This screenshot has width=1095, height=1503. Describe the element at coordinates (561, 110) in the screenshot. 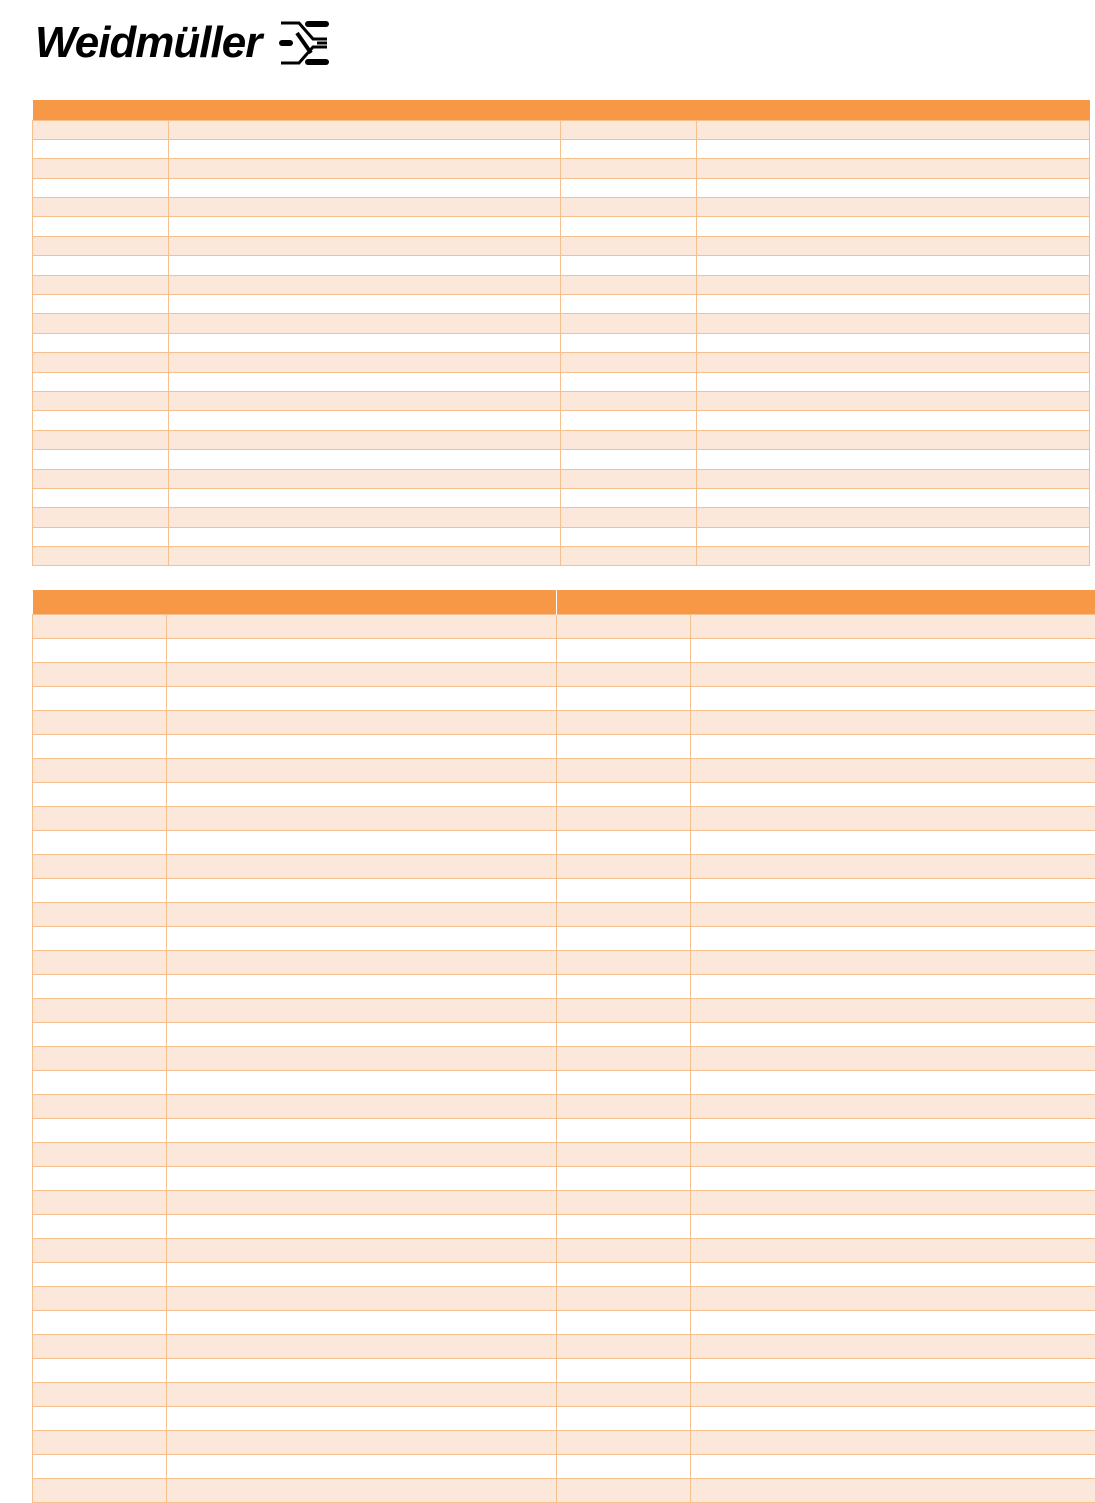

I see `table-1-header` at that location.